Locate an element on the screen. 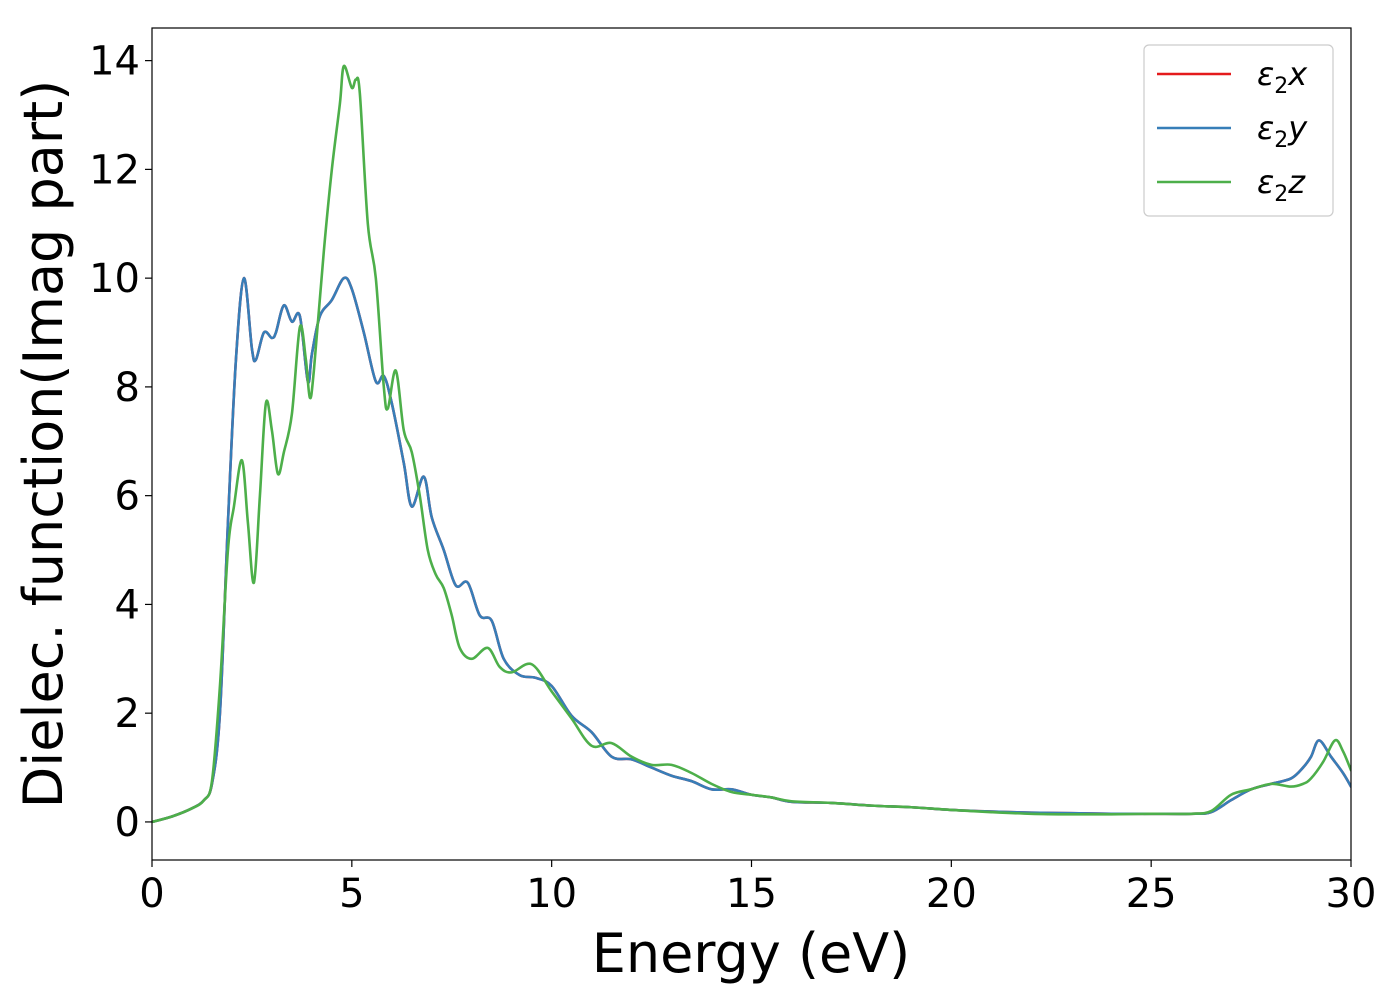 The height and width of the screenshot is (1000, 1400). x-tick-label: 20 is located at coordinates (951, 894).